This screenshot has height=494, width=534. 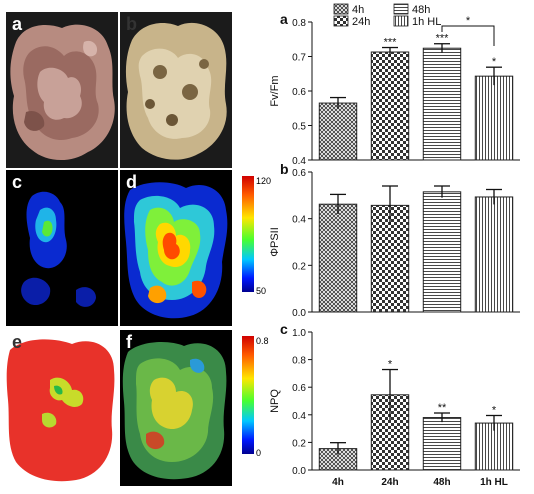 What do you see at coordinates (442, 408) in the screenshot?
I see `significance-c-2: **` at bounding box center [442, 408].